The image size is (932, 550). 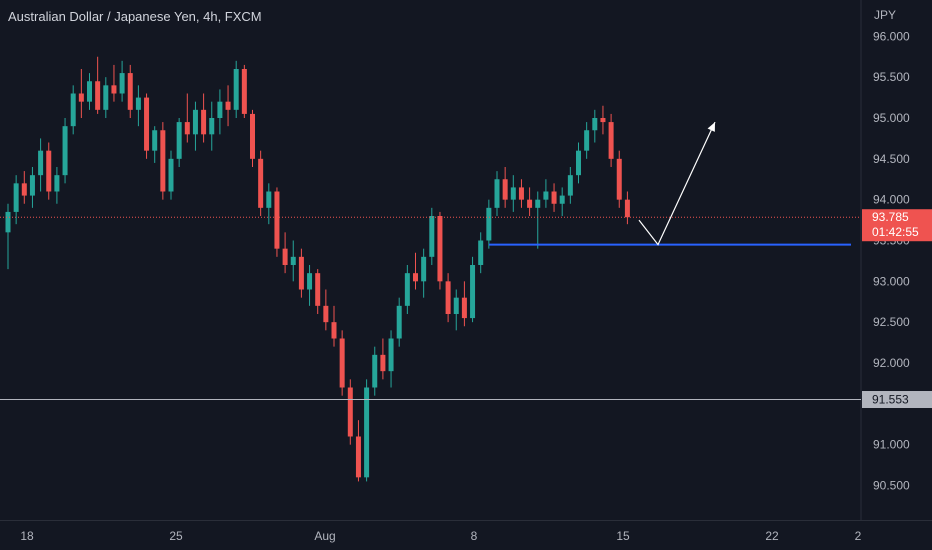 What do you see at coordinates (897, 400) in the screenshot?
I see `crosshair-price-label: 91.553` at bounding box center [897, 400].